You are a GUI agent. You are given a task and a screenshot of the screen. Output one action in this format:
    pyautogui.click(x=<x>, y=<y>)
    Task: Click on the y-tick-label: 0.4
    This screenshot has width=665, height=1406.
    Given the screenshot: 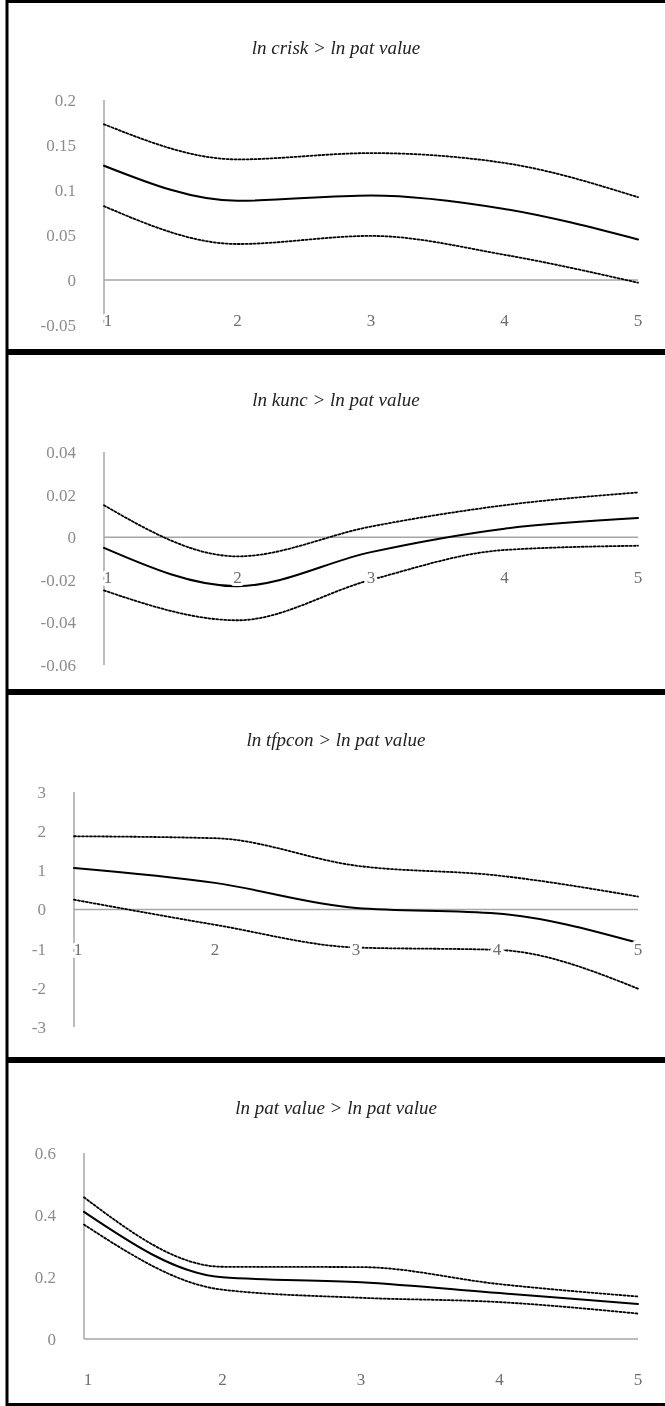 What is the action you would take?
    pyautogui.click(x=45, y=1215)
    